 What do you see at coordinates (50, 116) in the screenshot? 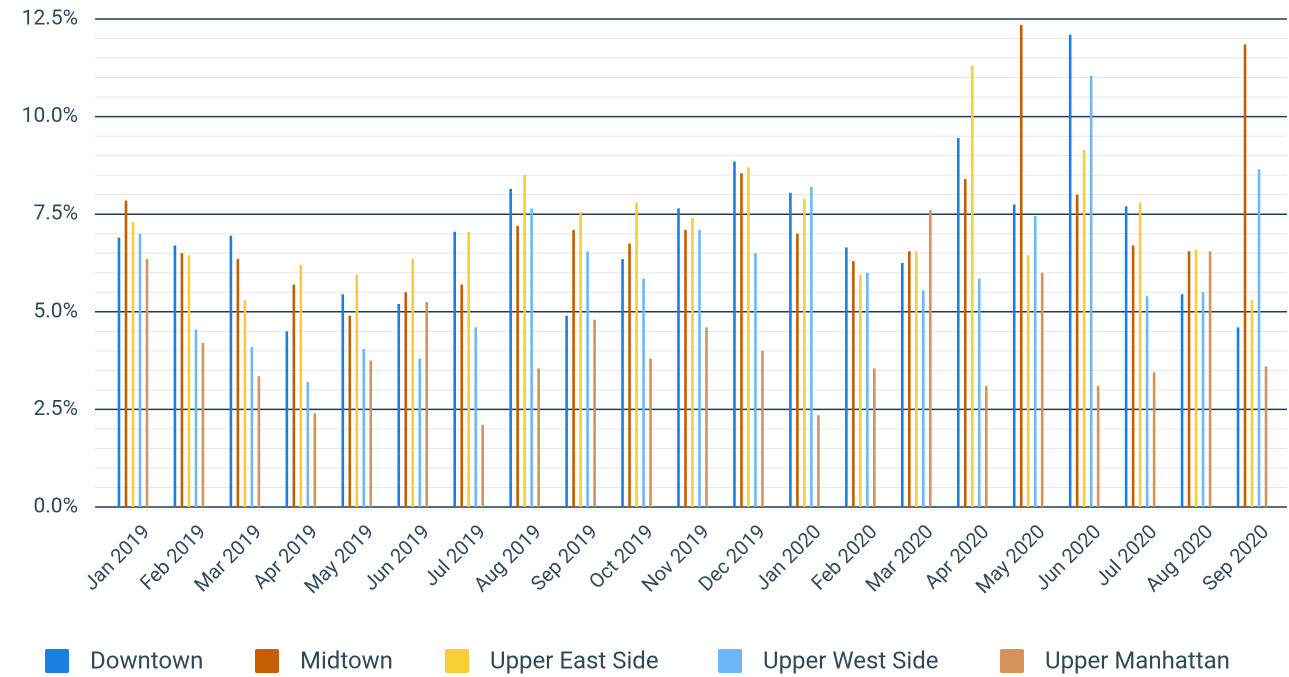
I see `y-tick-label: 10.0%` at bounding box center [50, 116].